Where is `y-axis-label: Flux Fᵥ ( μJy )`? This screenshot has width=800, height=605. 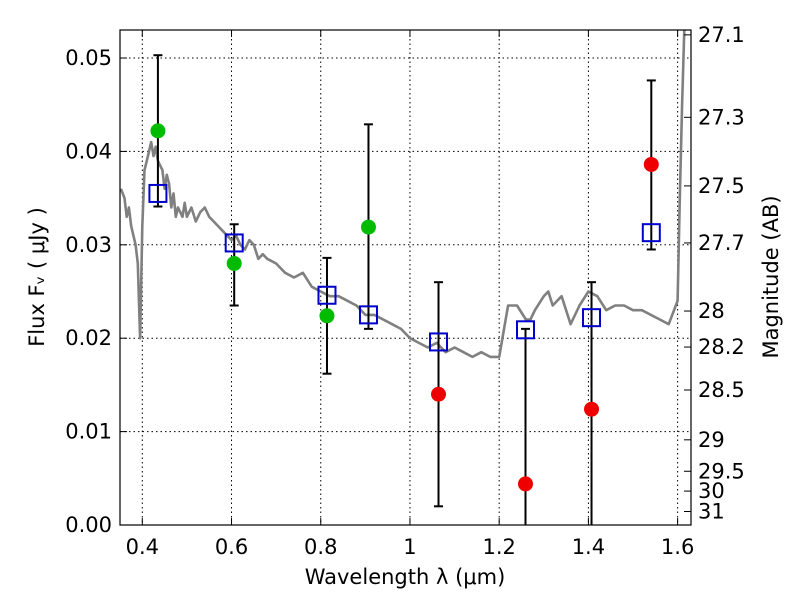
y-axis-label: Flux Fᵥ ( μJy ) is located at coordinates (37, 277).